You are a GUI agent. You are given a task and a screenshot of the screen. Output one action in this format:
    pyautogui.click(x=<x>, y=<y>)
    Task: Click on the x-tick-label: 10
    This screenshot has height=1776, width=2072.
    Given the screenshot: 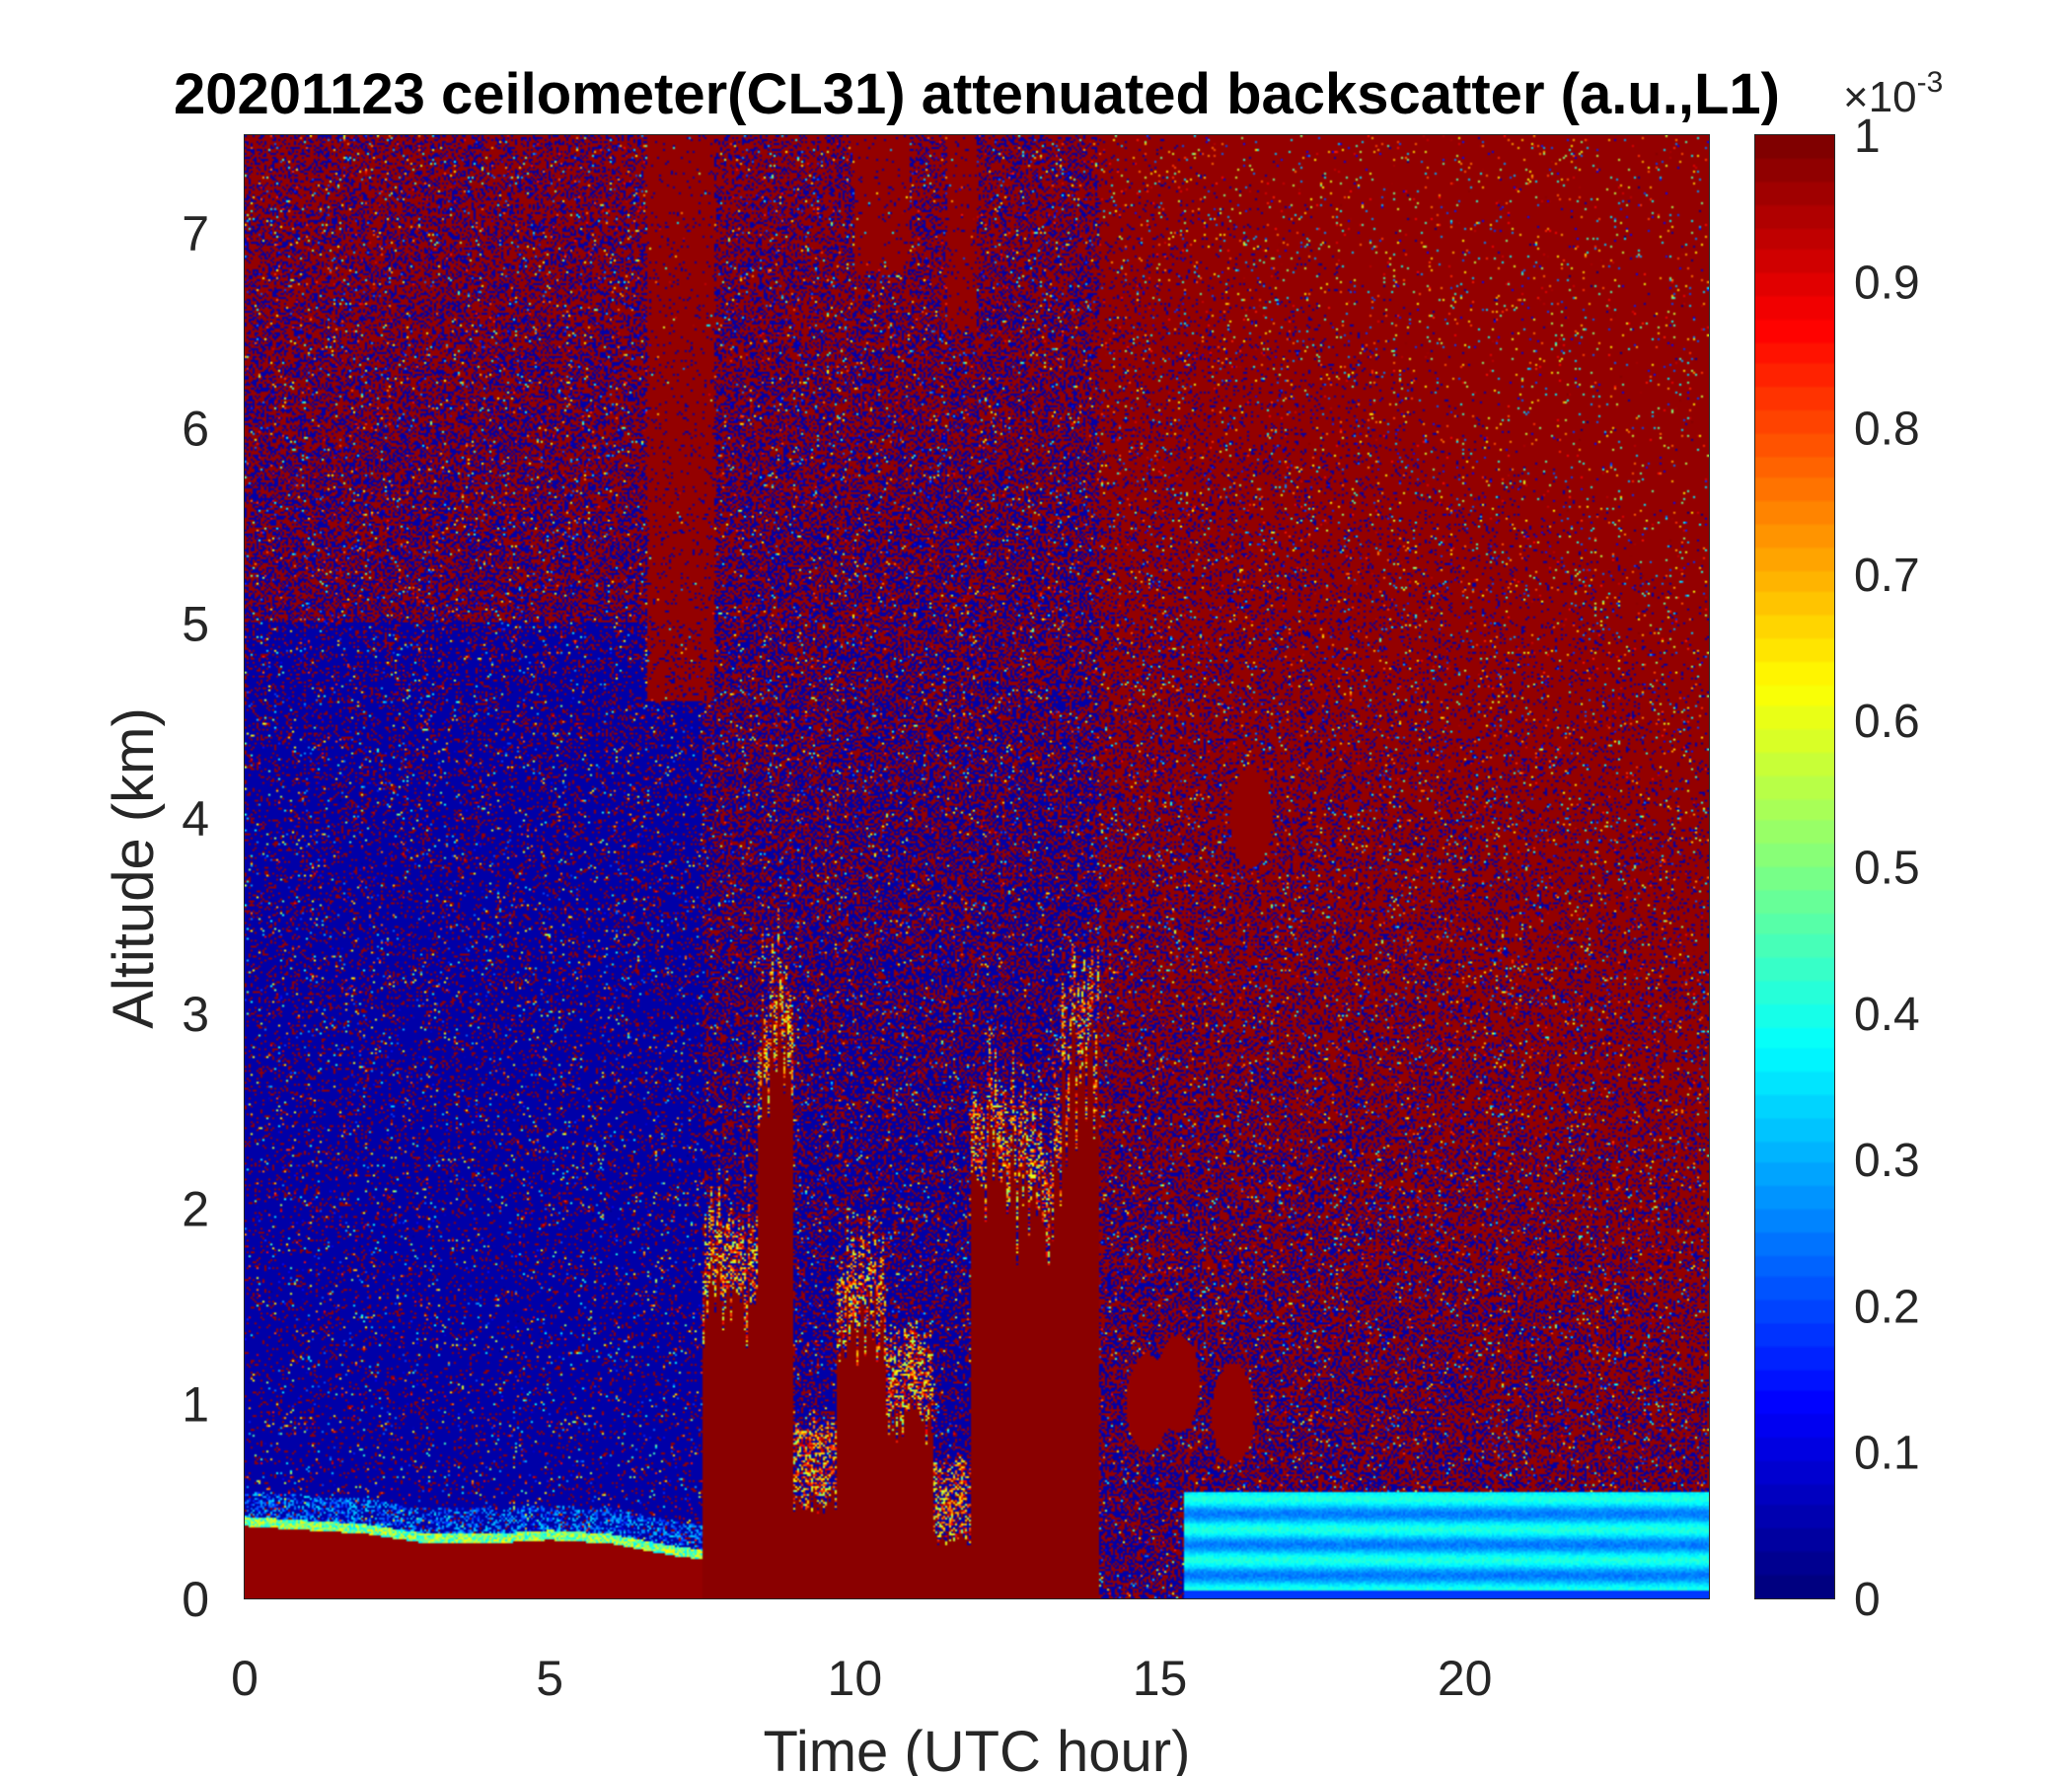 What is the action you would take?
    pyautogui.click(x=855, y=1679)
    